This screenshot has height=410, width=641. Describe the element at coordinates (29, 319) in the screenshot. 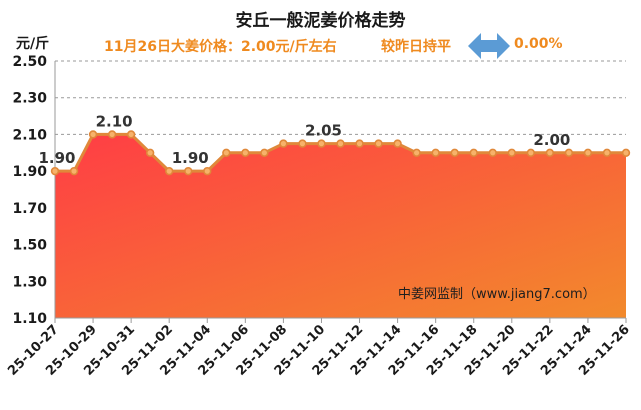

I see `y-tick-label: 1.10` at that location.